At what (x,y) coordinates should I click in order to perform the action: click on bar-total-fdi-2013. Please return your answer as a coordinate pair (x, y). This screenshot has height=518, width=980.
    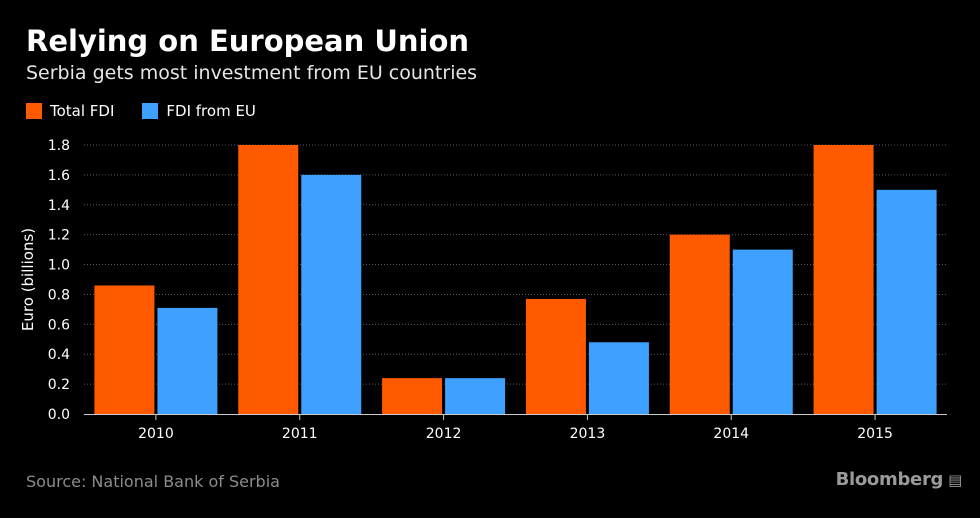
    Looking at the image, I should click on (555, 356).